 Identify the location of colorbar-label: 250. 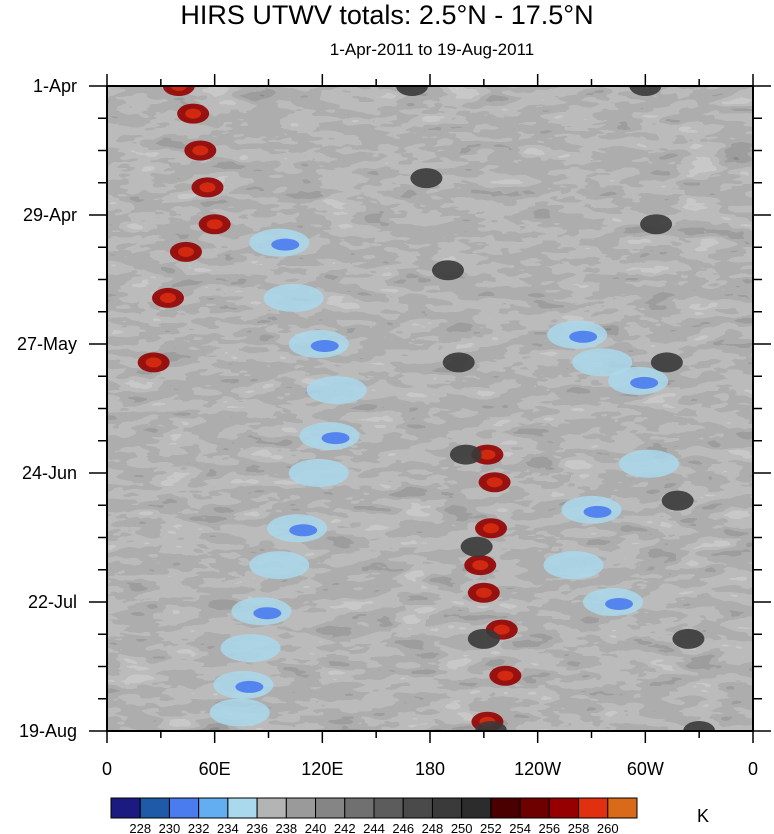
(462, 827).